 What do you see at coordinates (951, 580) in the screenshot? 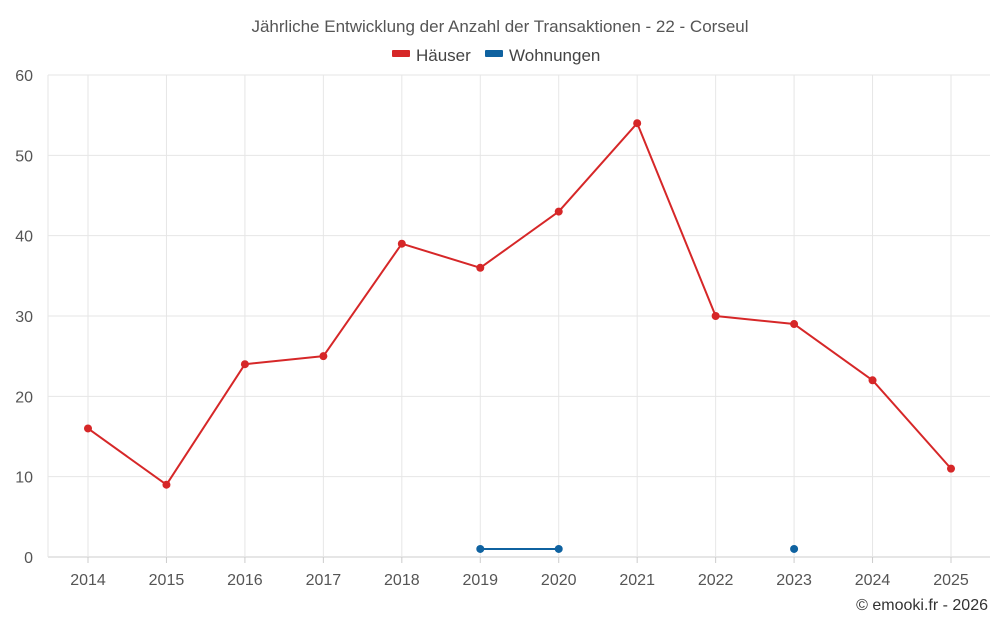
I see `x-tick-label: 2025` at bounding box center [951, 580].